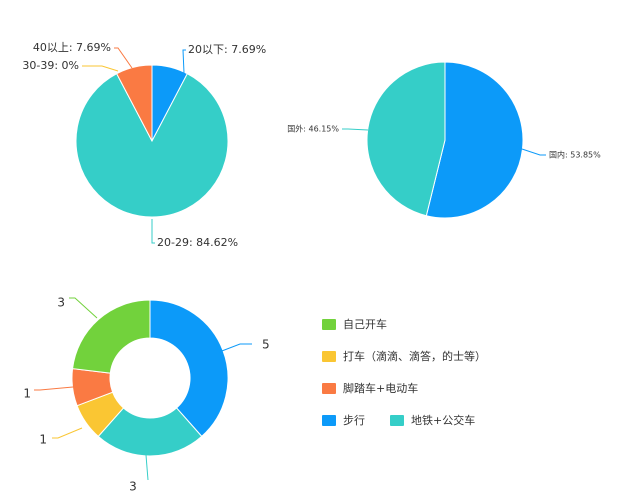 This screenshot has height=496, width=631. I want to click on legend-label: 自己开车, so click(365, 324).